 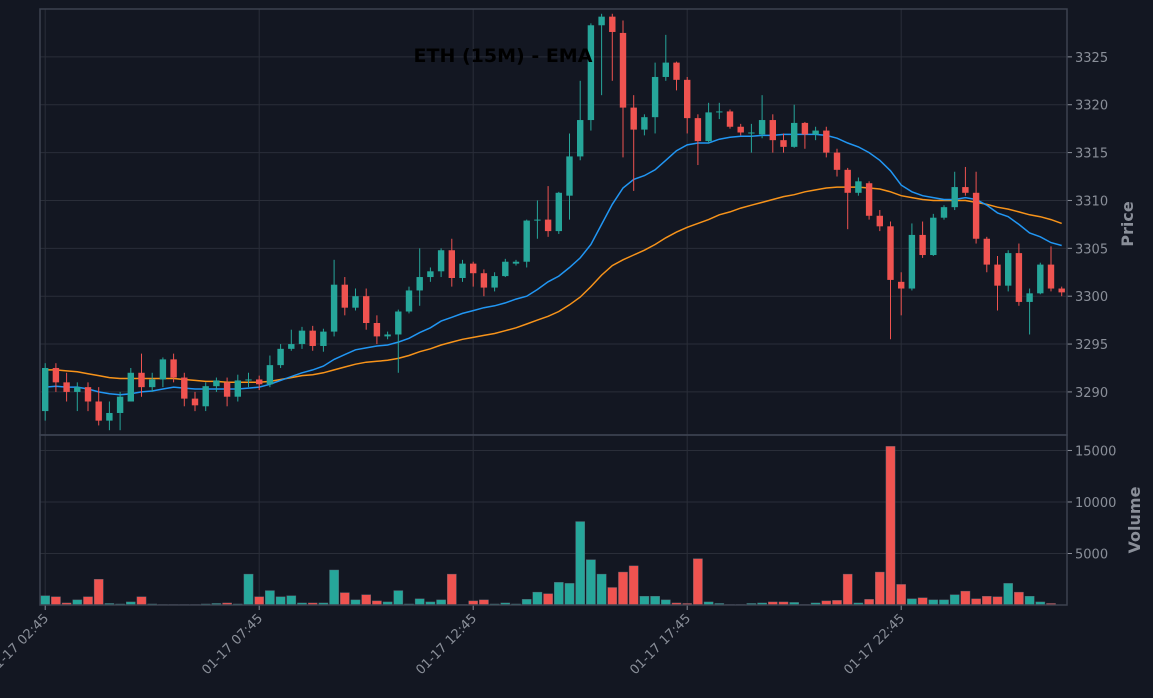 What do you see at coordinates (1091, 154) in the screenshot?
I see `price-tick-label: 3315` at bounding box center [1091, 154].